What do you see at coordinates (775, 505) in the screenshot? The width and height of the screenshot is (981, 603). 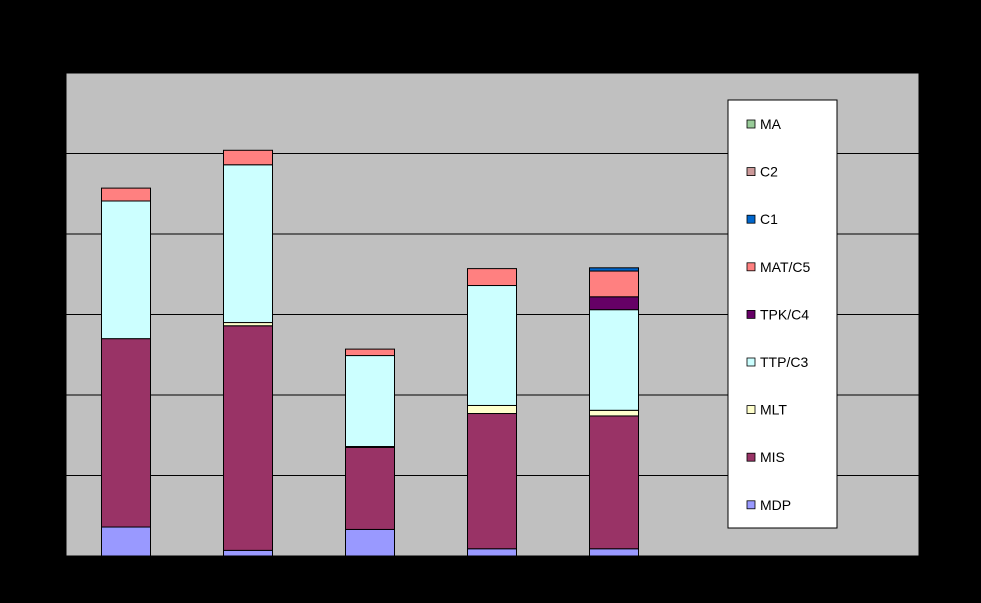 I see `legend-label: MDP` at bounding box center [775, 505].